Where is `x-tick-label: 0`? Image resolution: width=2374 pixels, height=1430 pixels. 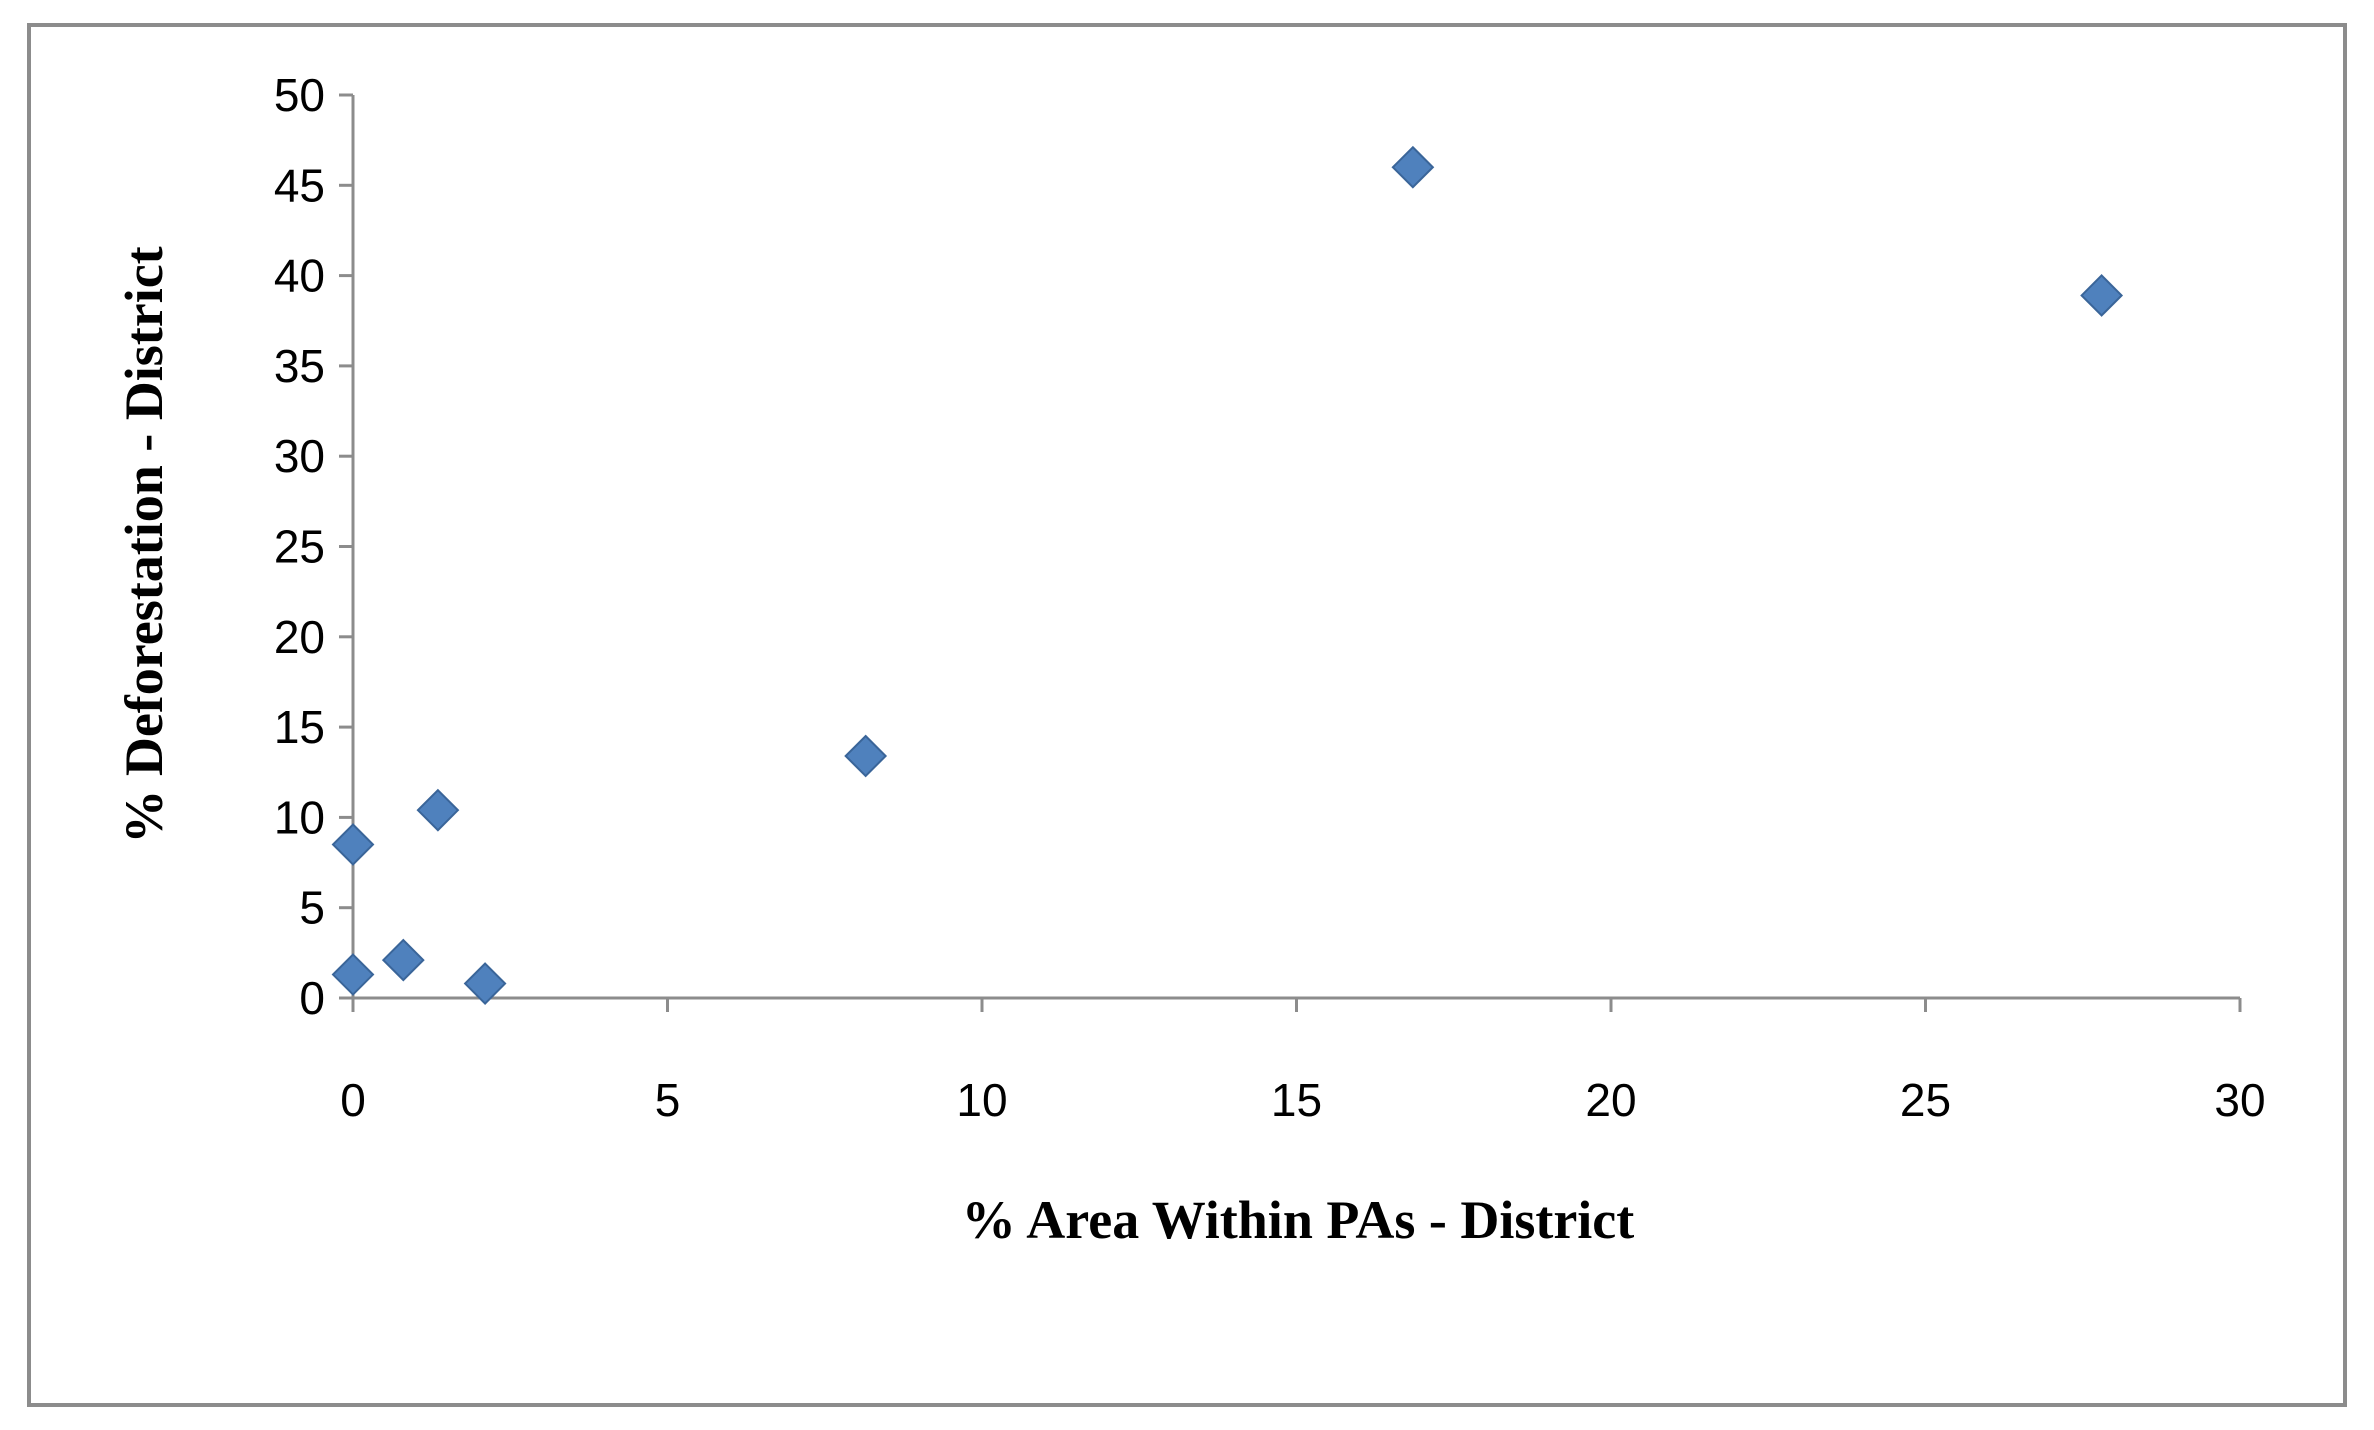 x-tick-label: 0 is located at coordinates (353, 1100).